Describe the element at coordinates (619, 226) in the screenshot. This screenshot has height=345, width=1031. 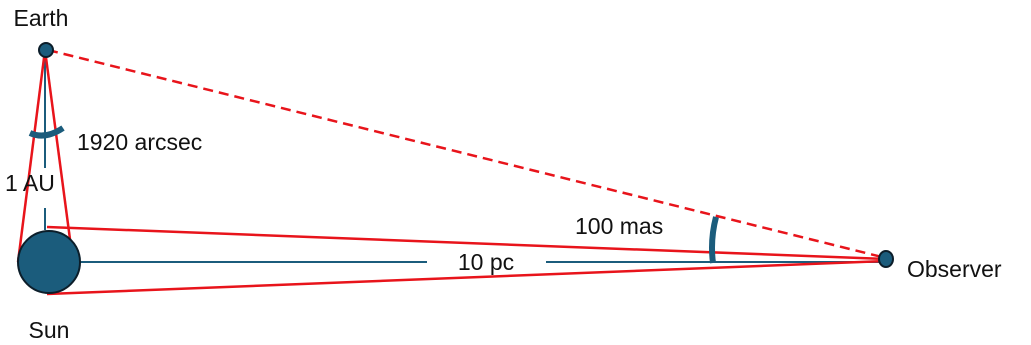
I see `mas-label: 100 mas` at that location.